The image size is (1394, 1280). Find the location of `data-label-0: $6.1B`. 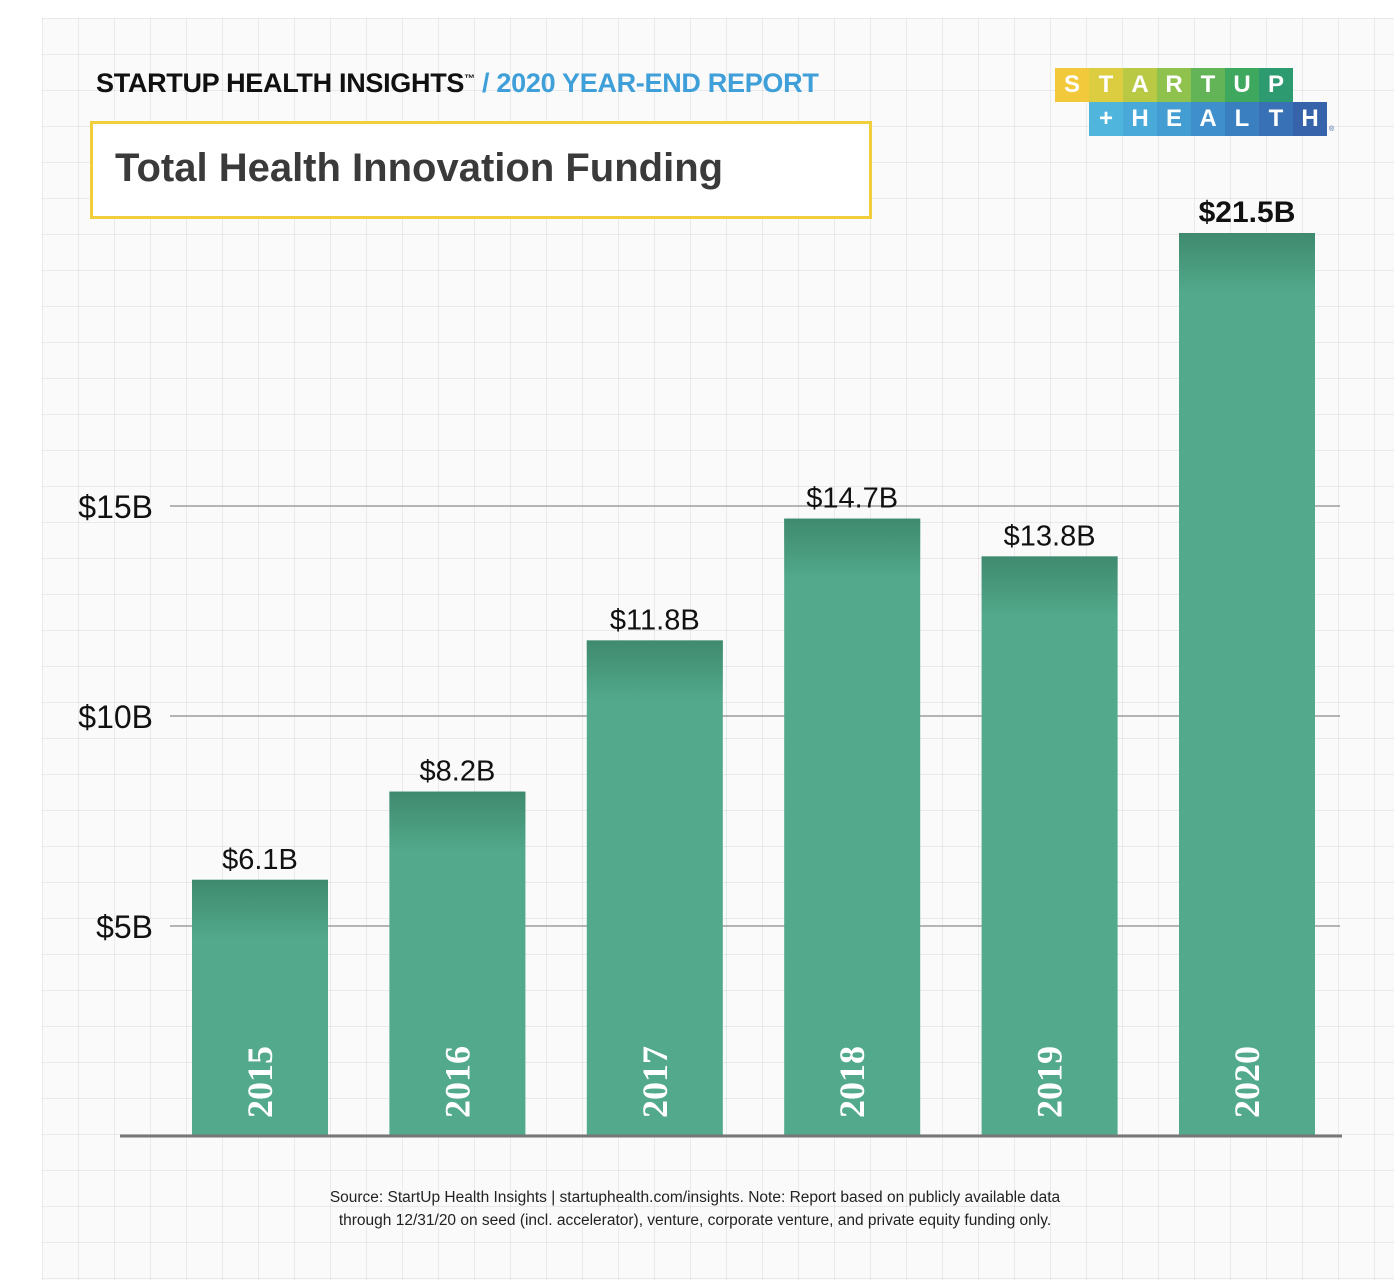

data-label-0: $6.1B is located at coordinates (260, 860).